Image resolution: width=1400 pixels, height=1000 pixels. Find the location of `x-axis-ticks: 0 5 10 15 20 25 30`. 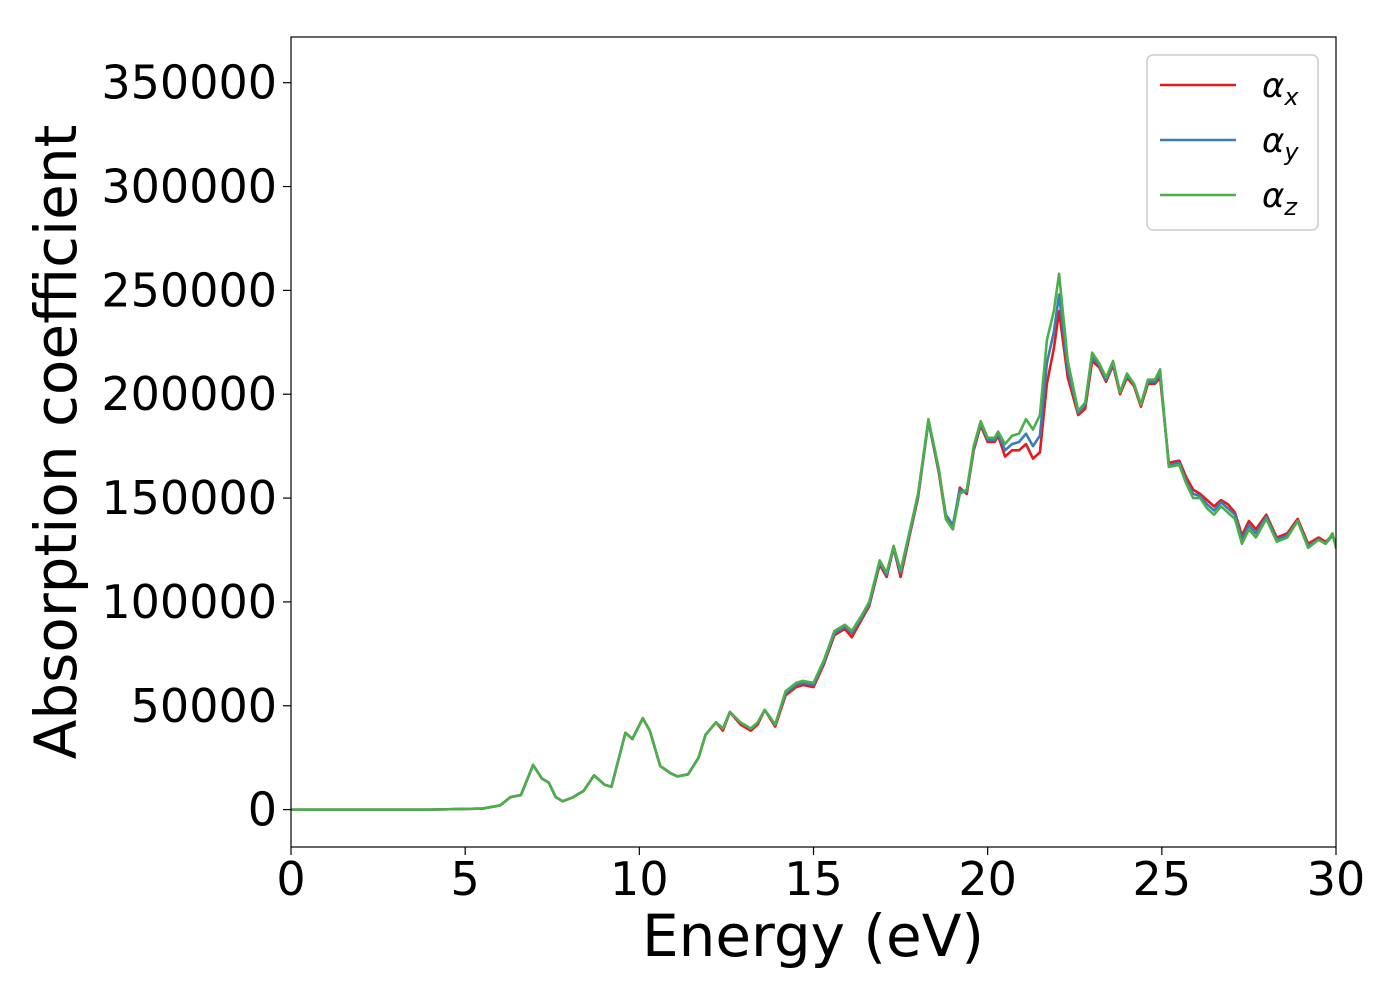

x-axis-ticks: 0 5 10 15 20 25 30 is located at coordinates (820, 876).